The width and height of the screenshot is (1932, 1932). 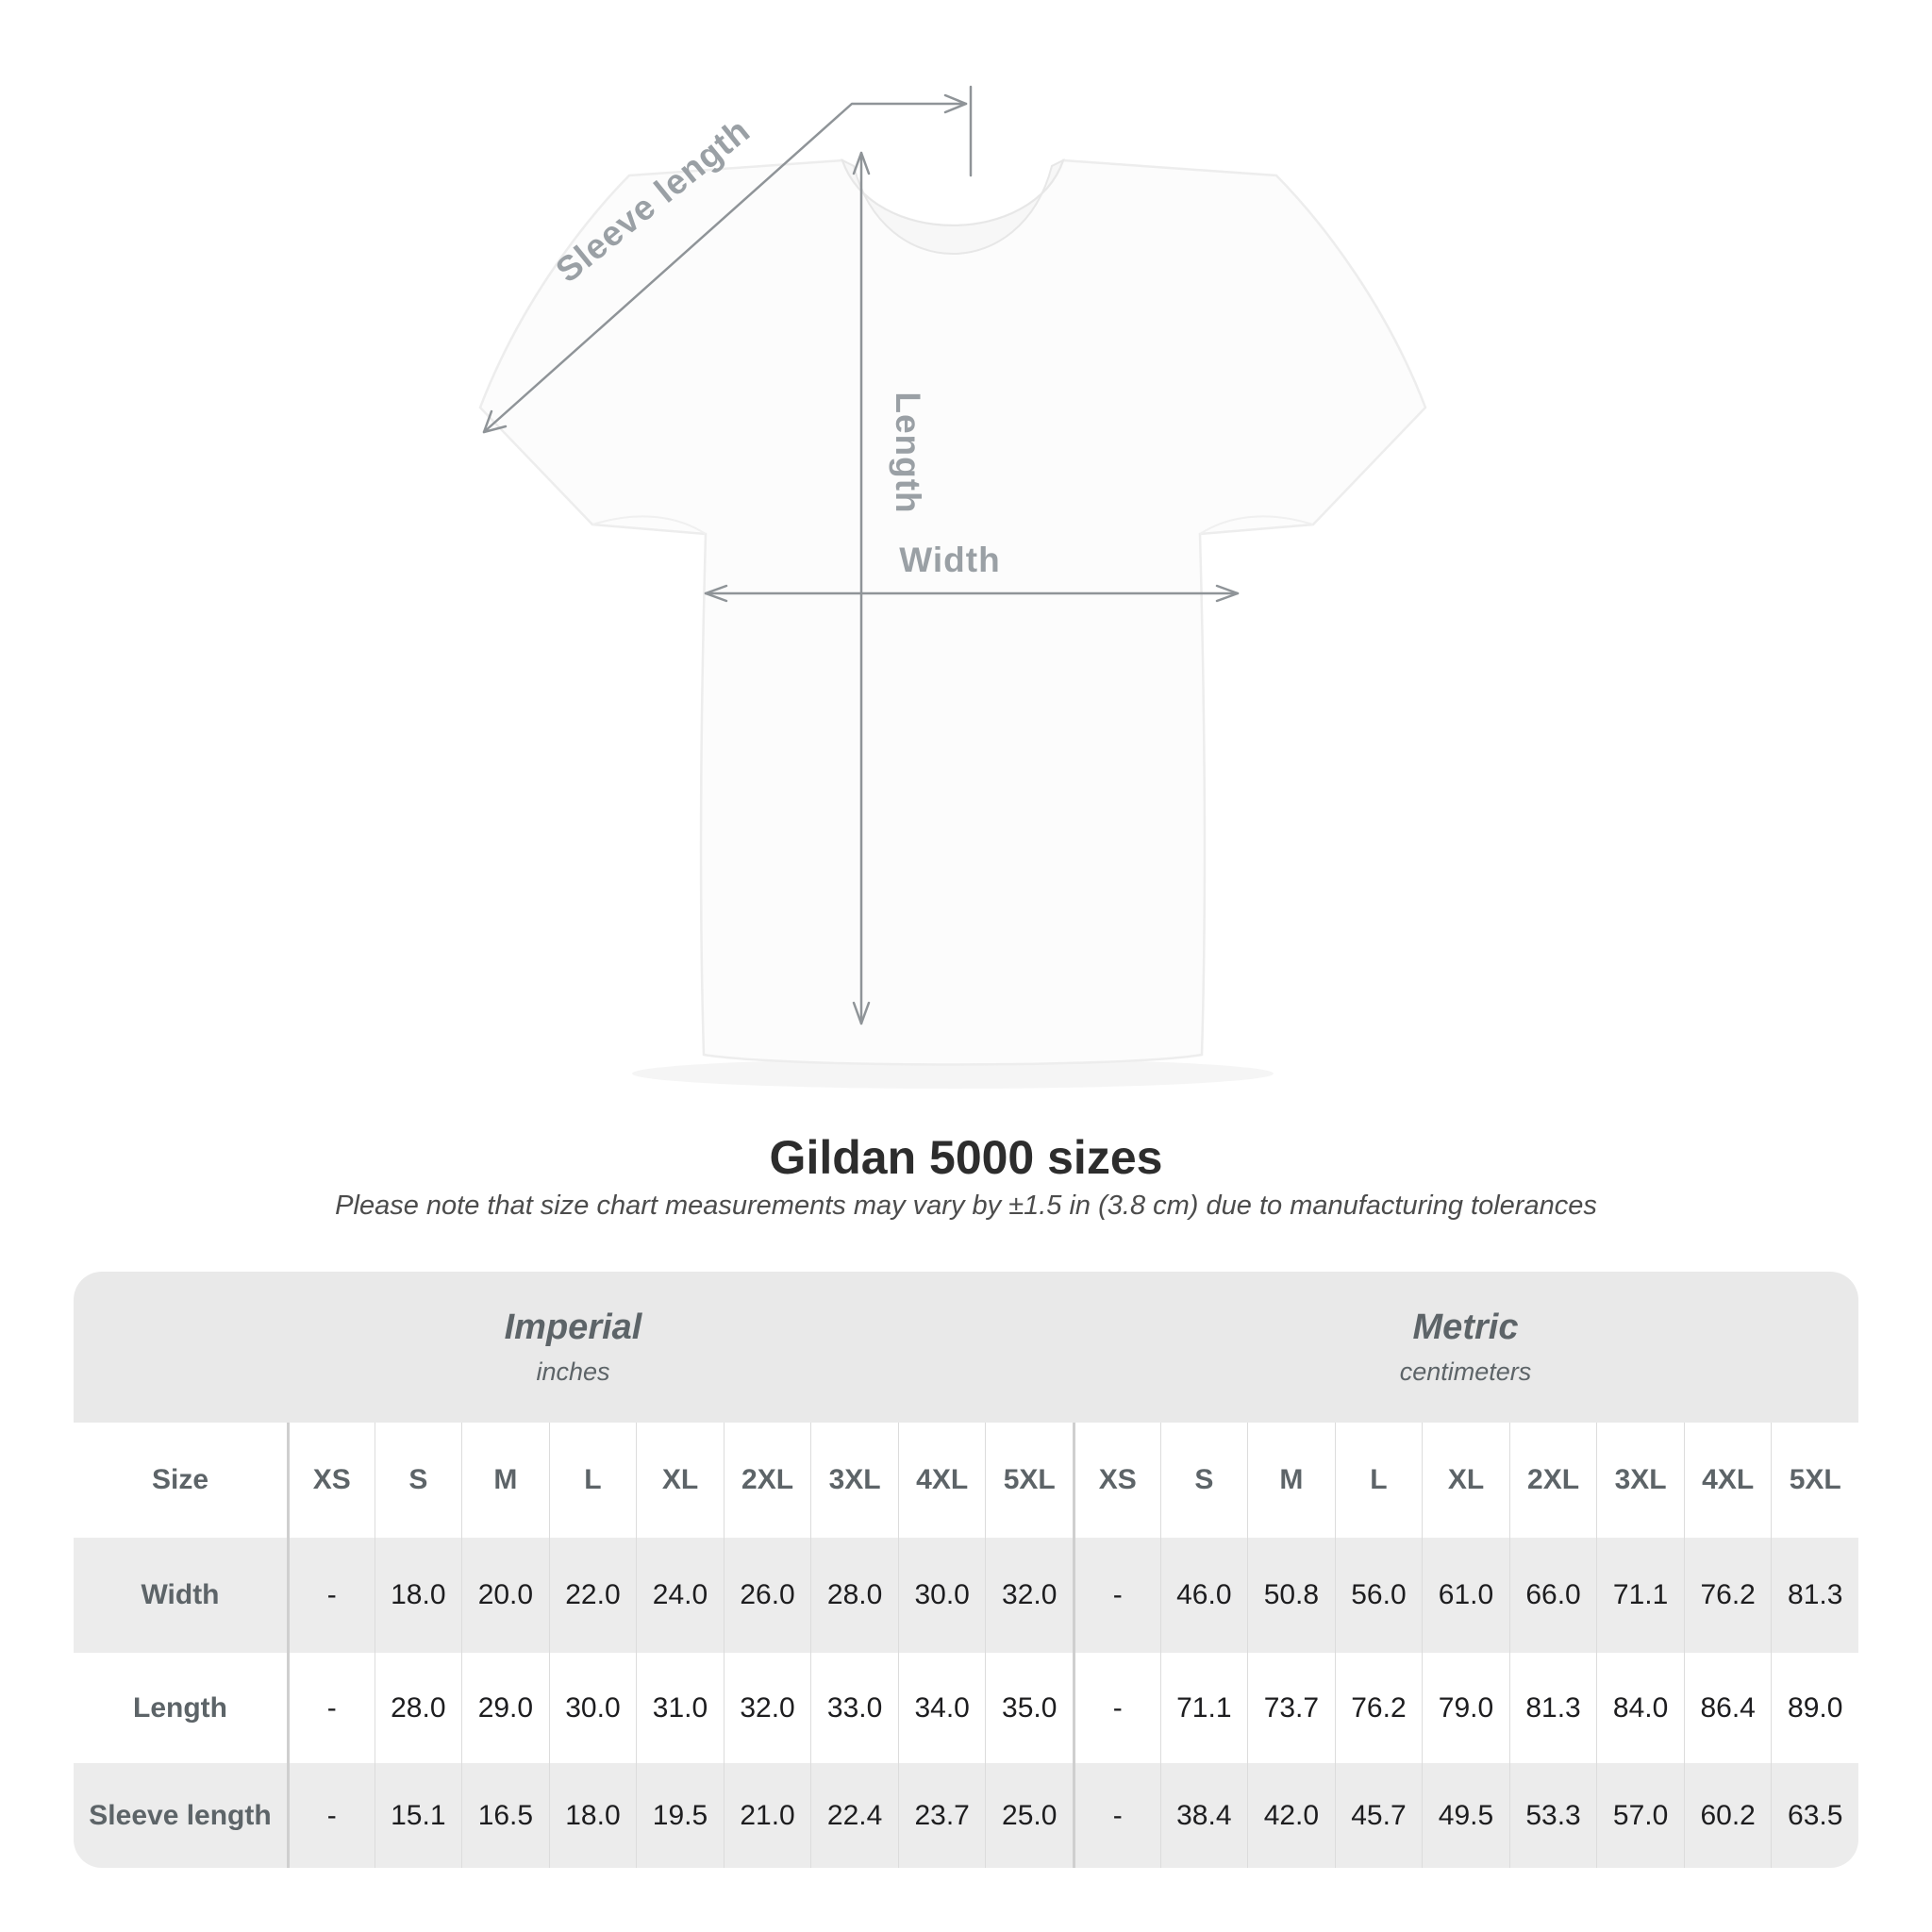 What do you see at coordinates (1204, 1596) in the screenshot?
I see `value-cell-metric: 46.0` at bounding box center [1204, 1596].